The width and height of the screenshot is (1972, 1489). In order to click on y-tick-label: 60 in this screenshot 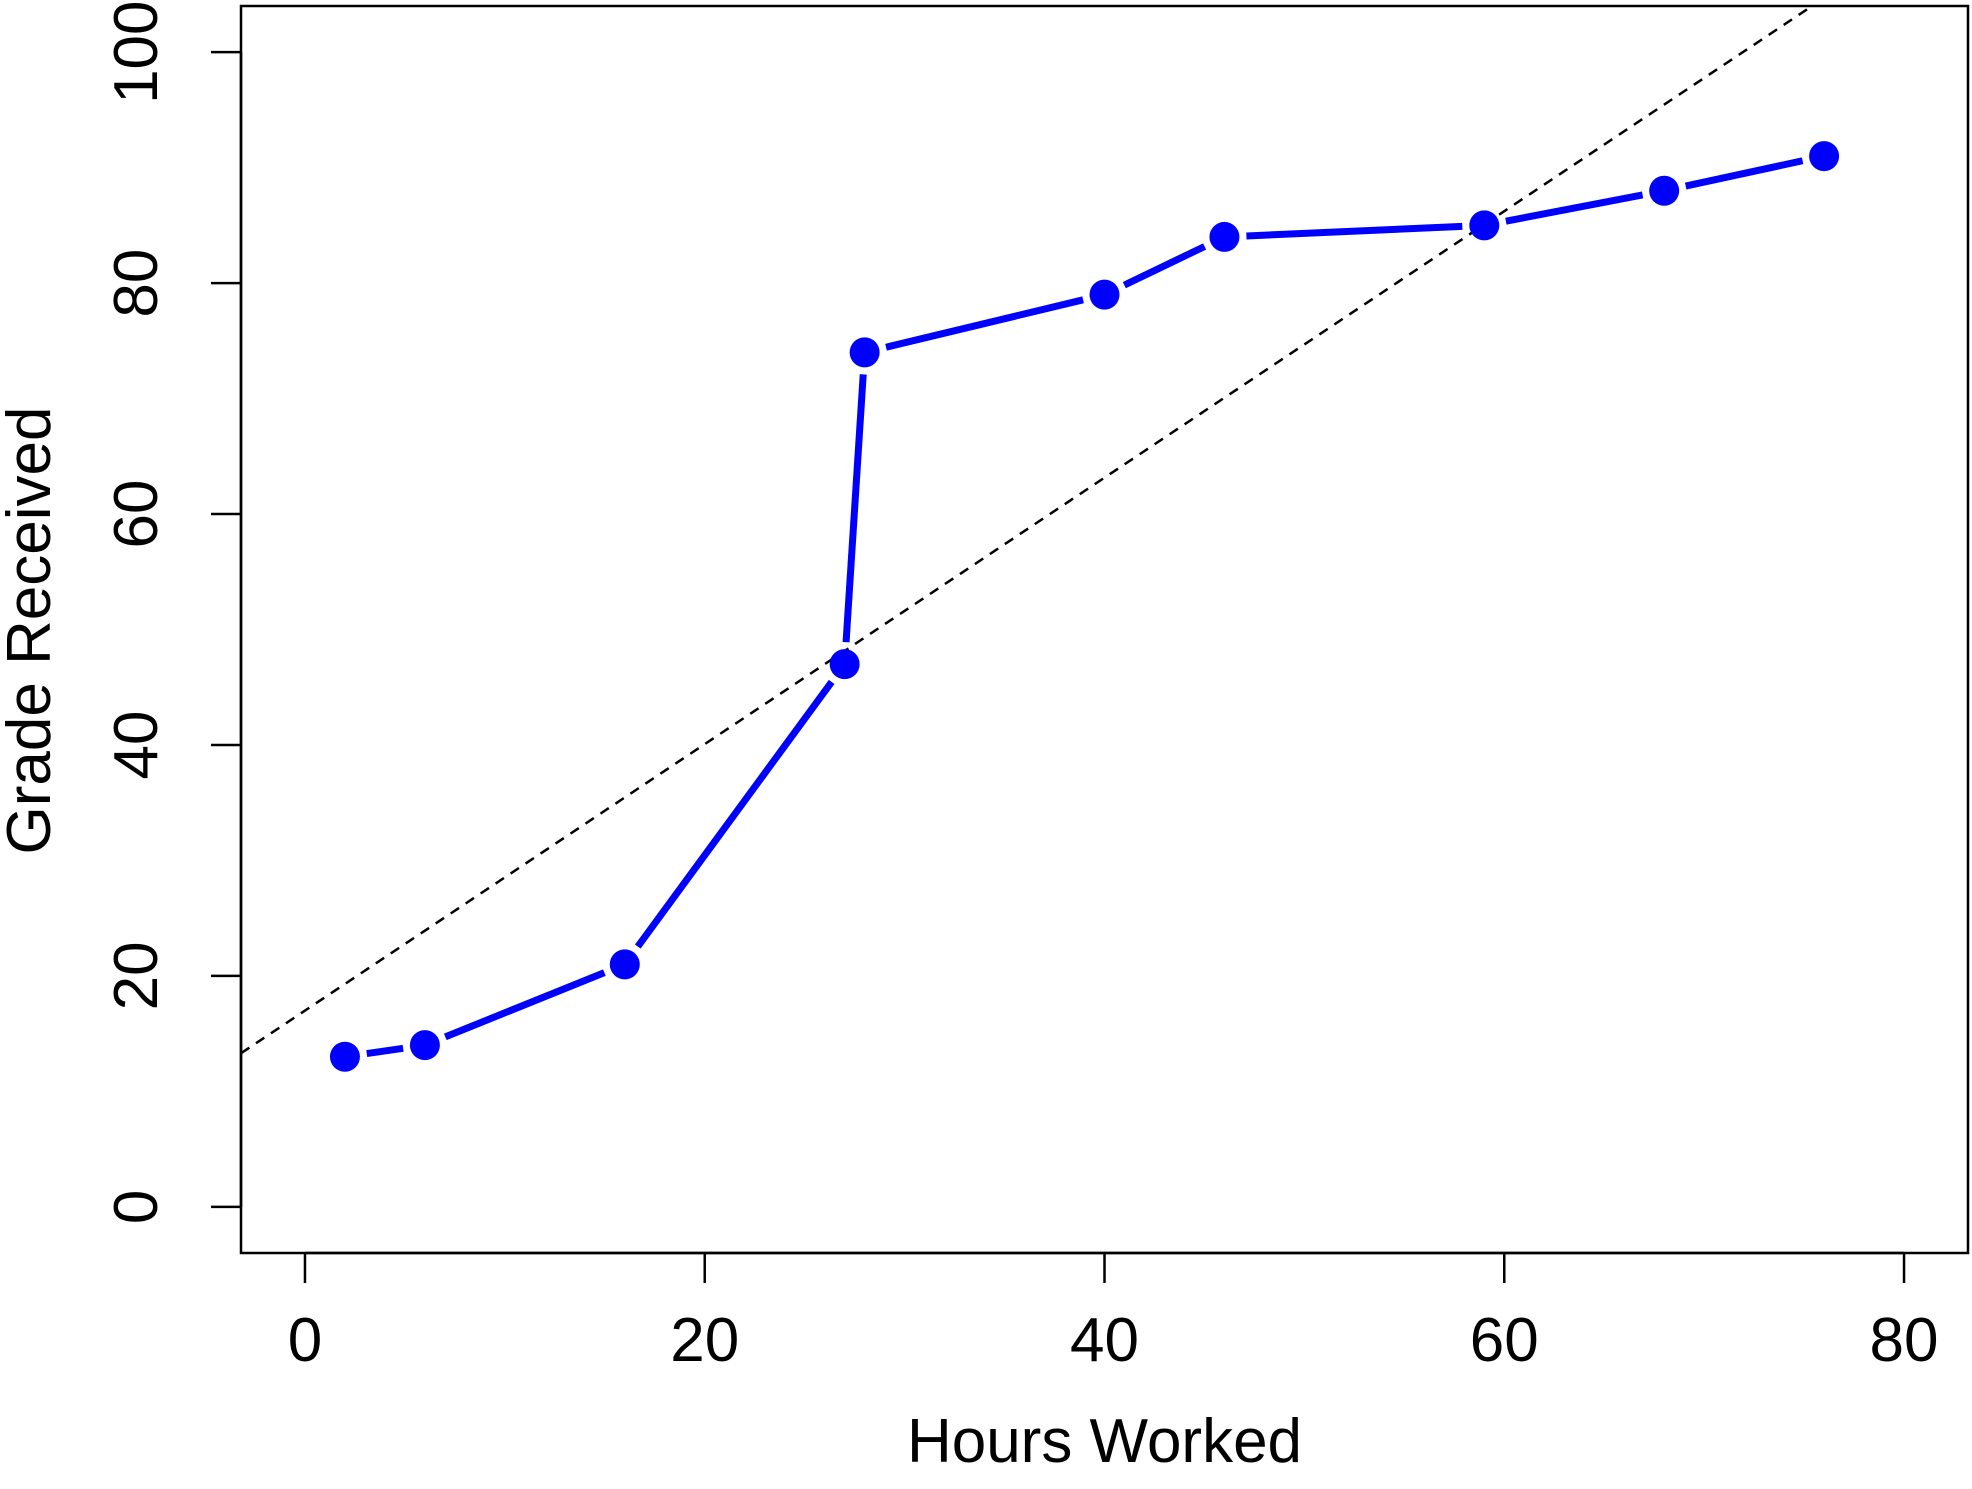, I will do `click(136, 514)`.